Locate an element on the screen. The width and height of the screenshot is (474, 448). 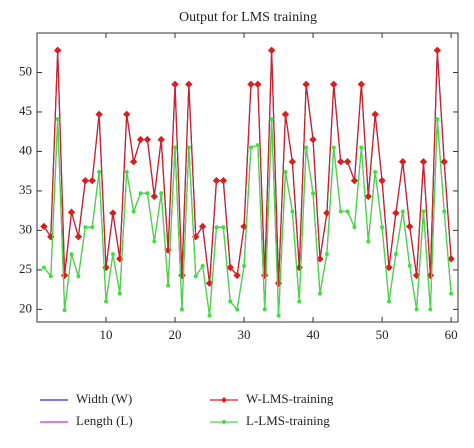
y-tick-label: 45 is located at coordinates (25, 110).